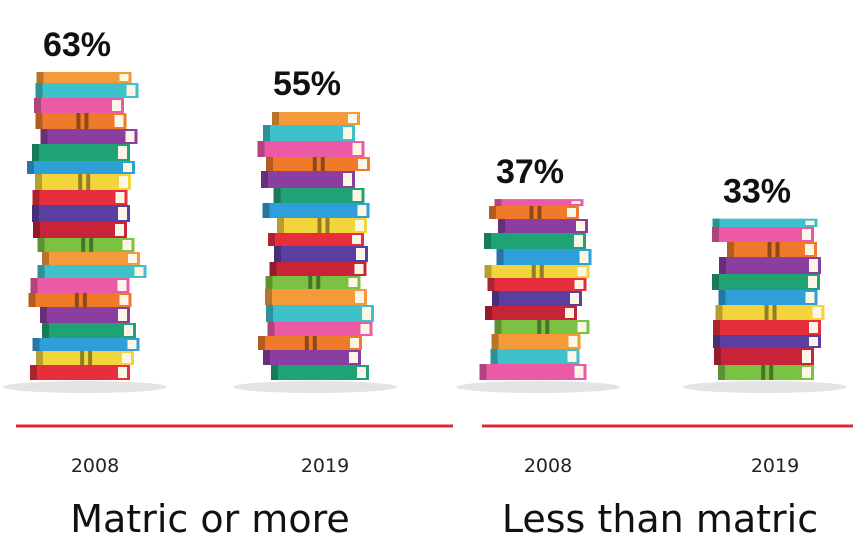 This screenshot has width=861, height=541. Describe the element at coordinates (77, 45) in the screenshot. I see `value-label: 63%` at that location.